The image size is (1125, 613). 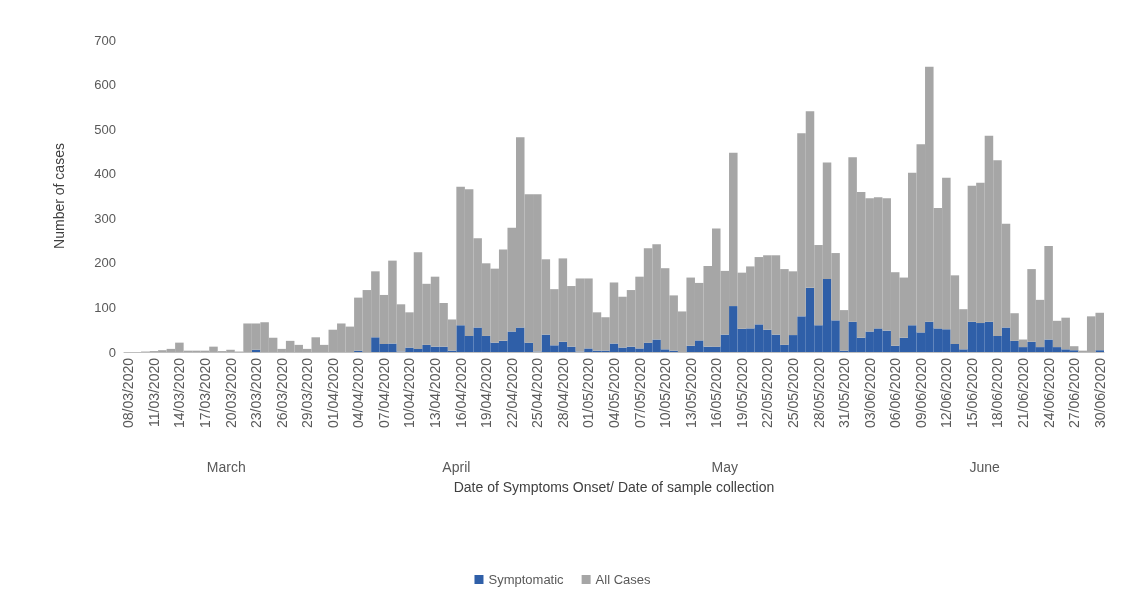 What do you see at coordinates (1048, 393) in the screenshot?
I see `x-tick-label: 24/06/2020` at bounding box center [1048, 393].